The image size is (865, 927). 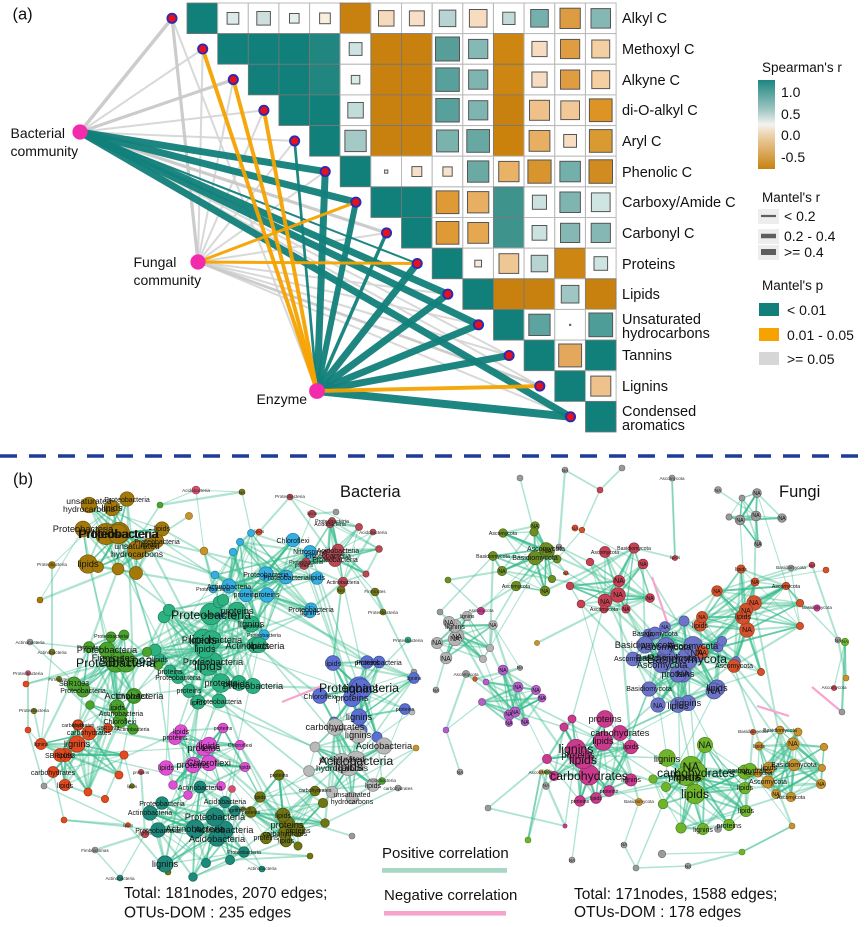 What do you see at coordinates (791, 135) in the screenshot?
I see `svg-text: 0.0` at bounding box center [791, 135].